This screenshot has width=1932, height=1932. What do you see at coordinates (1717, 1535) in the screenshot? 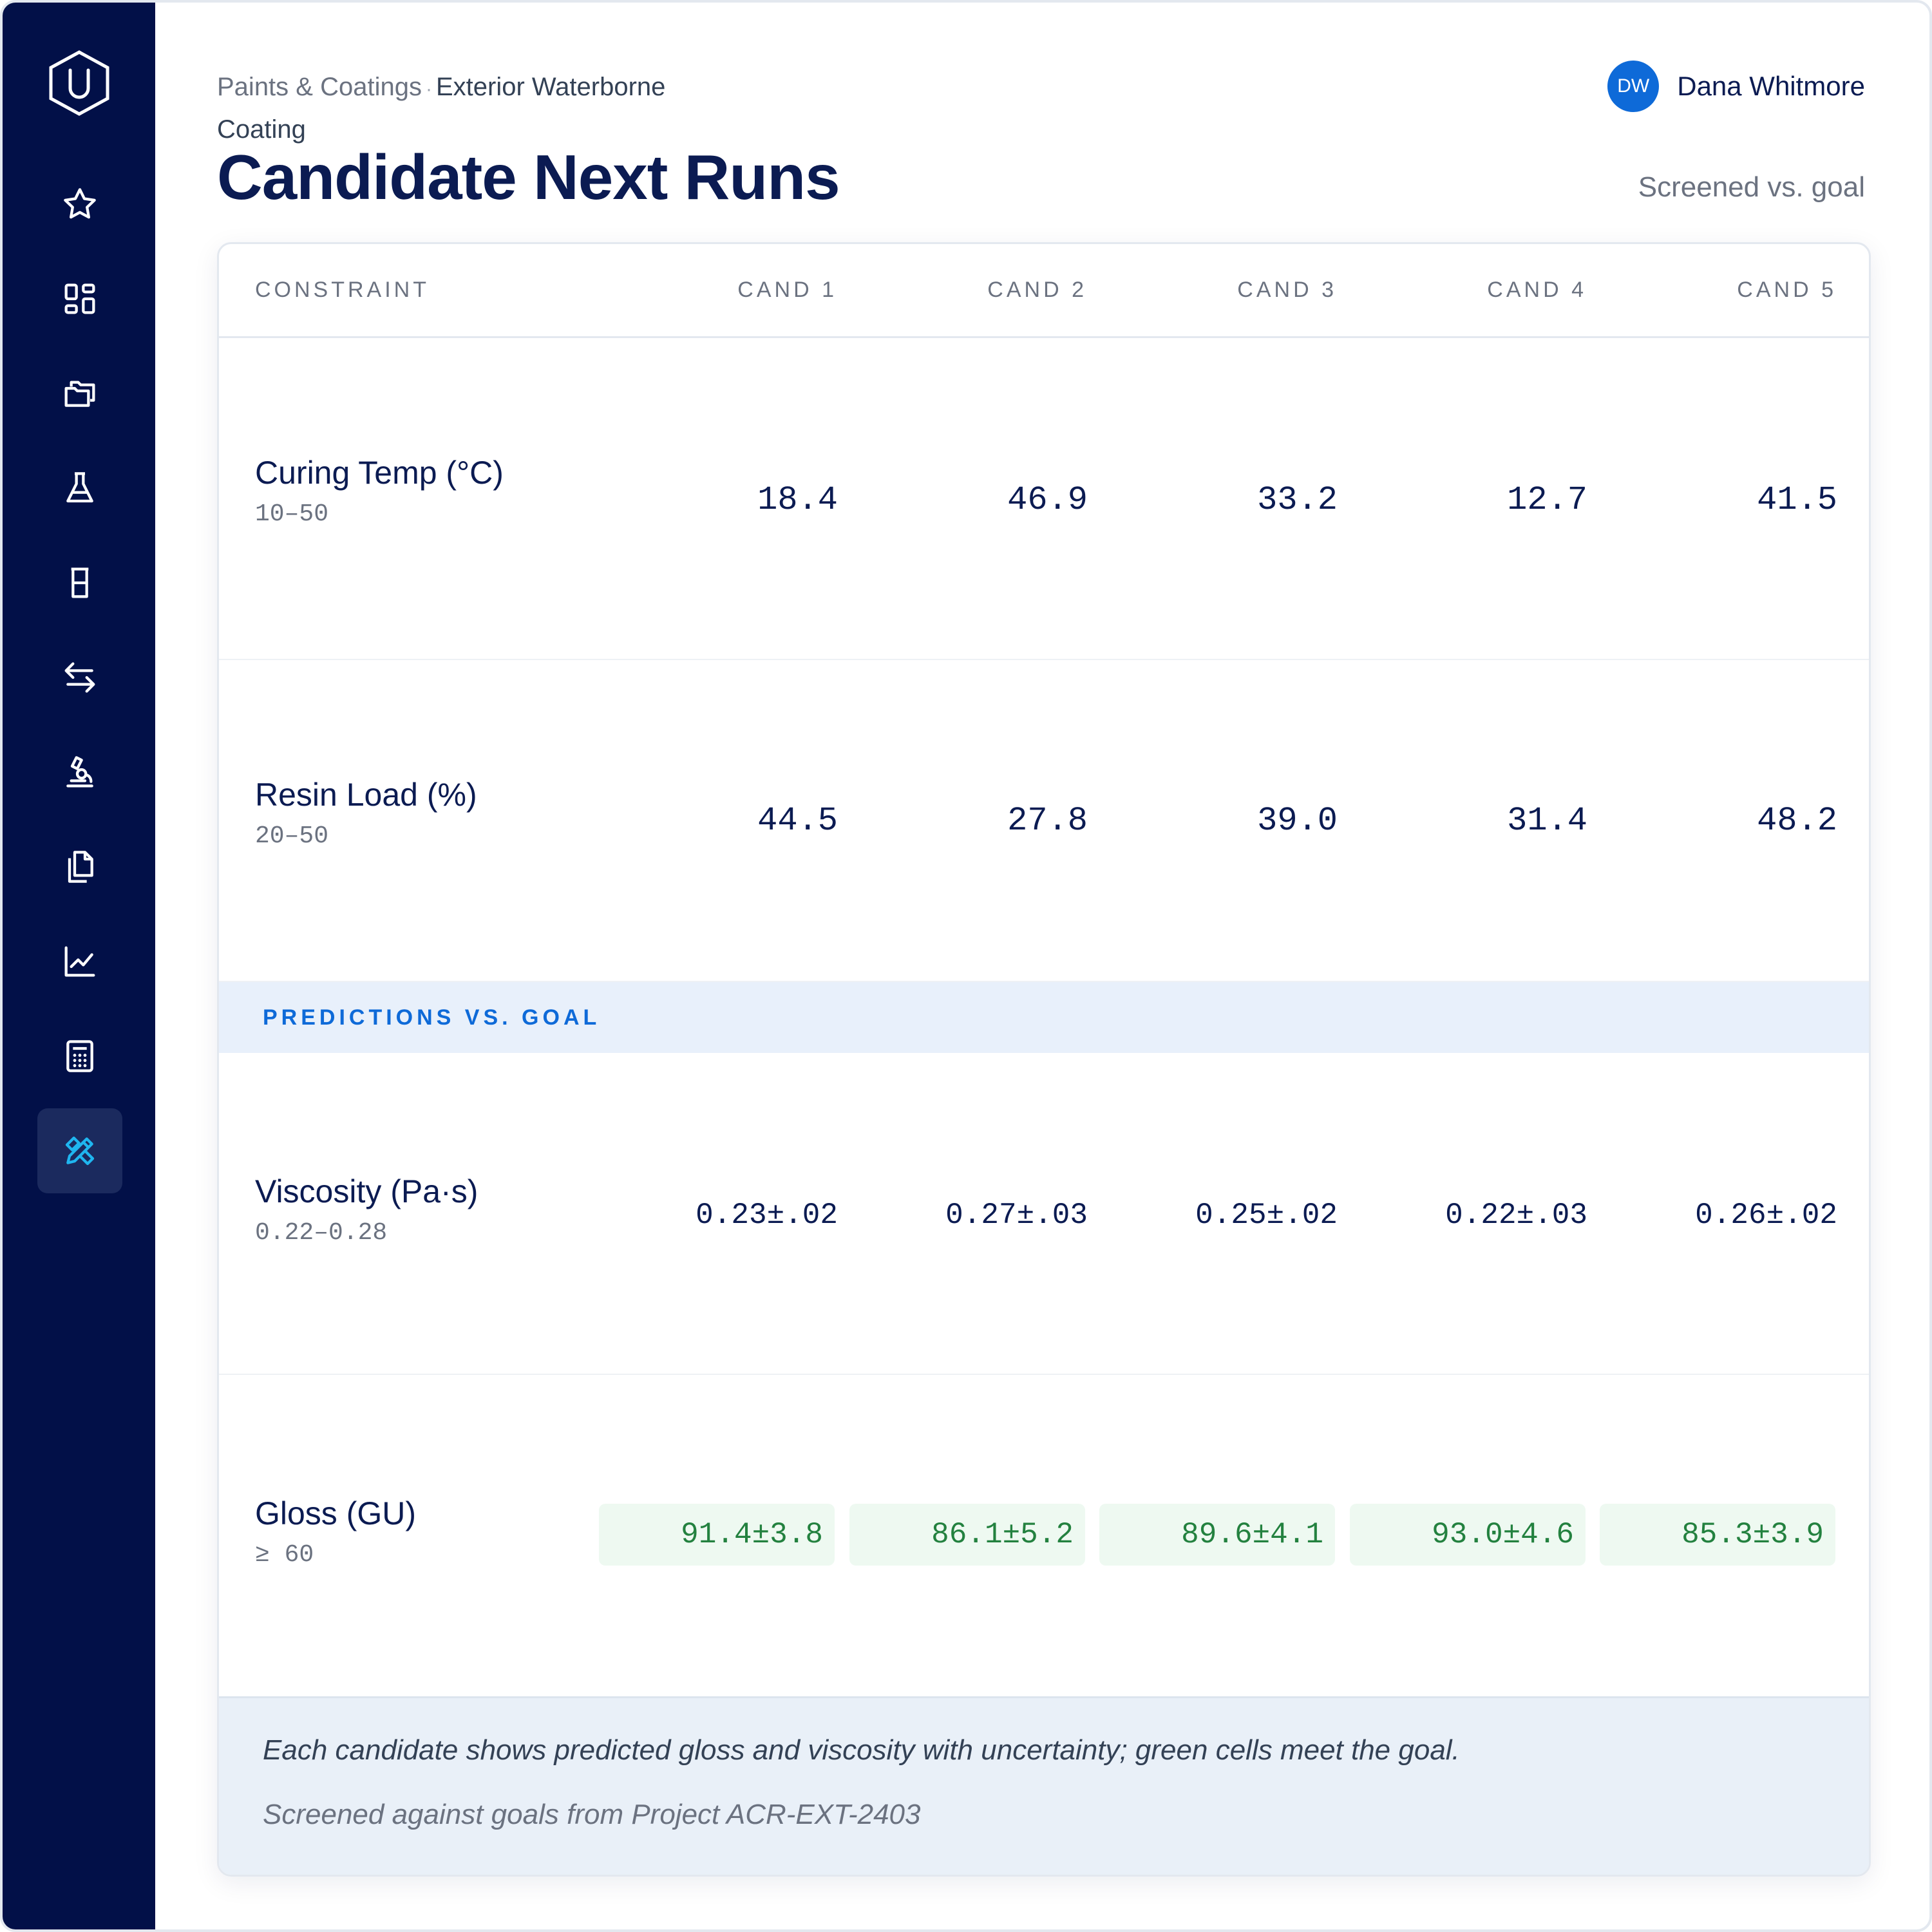
I see `prediction-cell-meets-goal: 85.3±3.9` at bounding box center [1717, 1535].